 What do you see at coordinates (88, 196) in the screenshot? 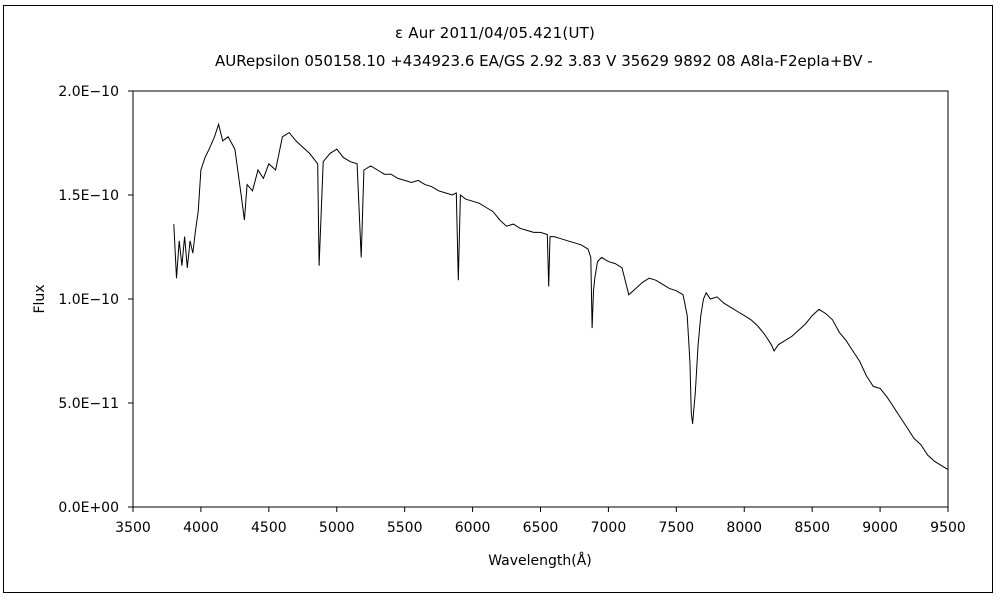
I see `y-tick-label: 1.5E−10` at bounding box center [88, 196].